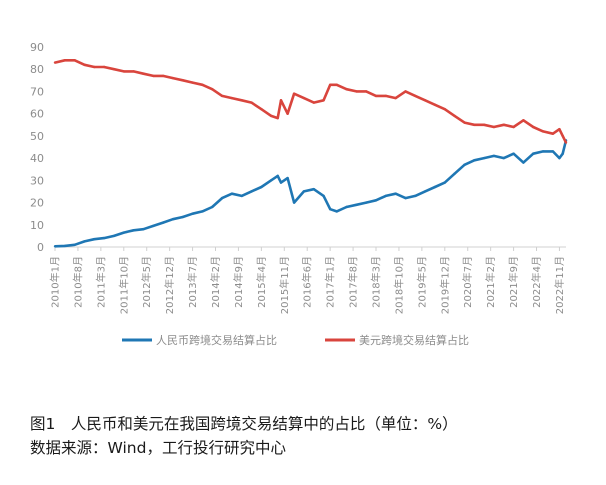 This screenshot has height=485, width=606. I want to click on y-tick-label: 0, so click(40, 247).